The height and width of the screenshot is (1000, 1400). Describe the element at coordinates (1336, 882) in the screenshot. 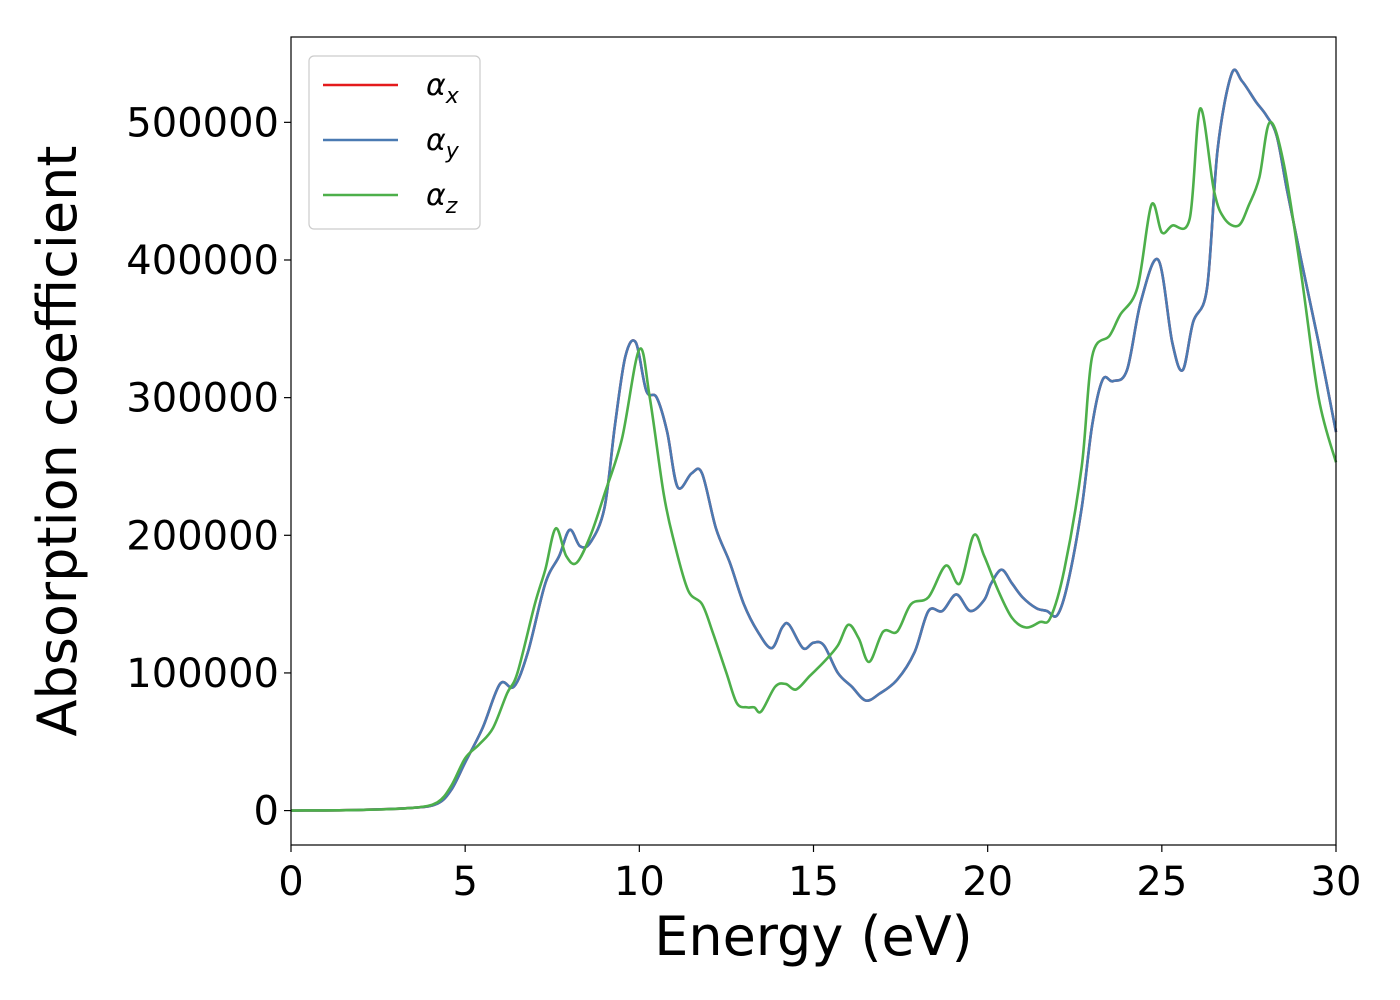

I see `x-tick-label: 30` at that location.